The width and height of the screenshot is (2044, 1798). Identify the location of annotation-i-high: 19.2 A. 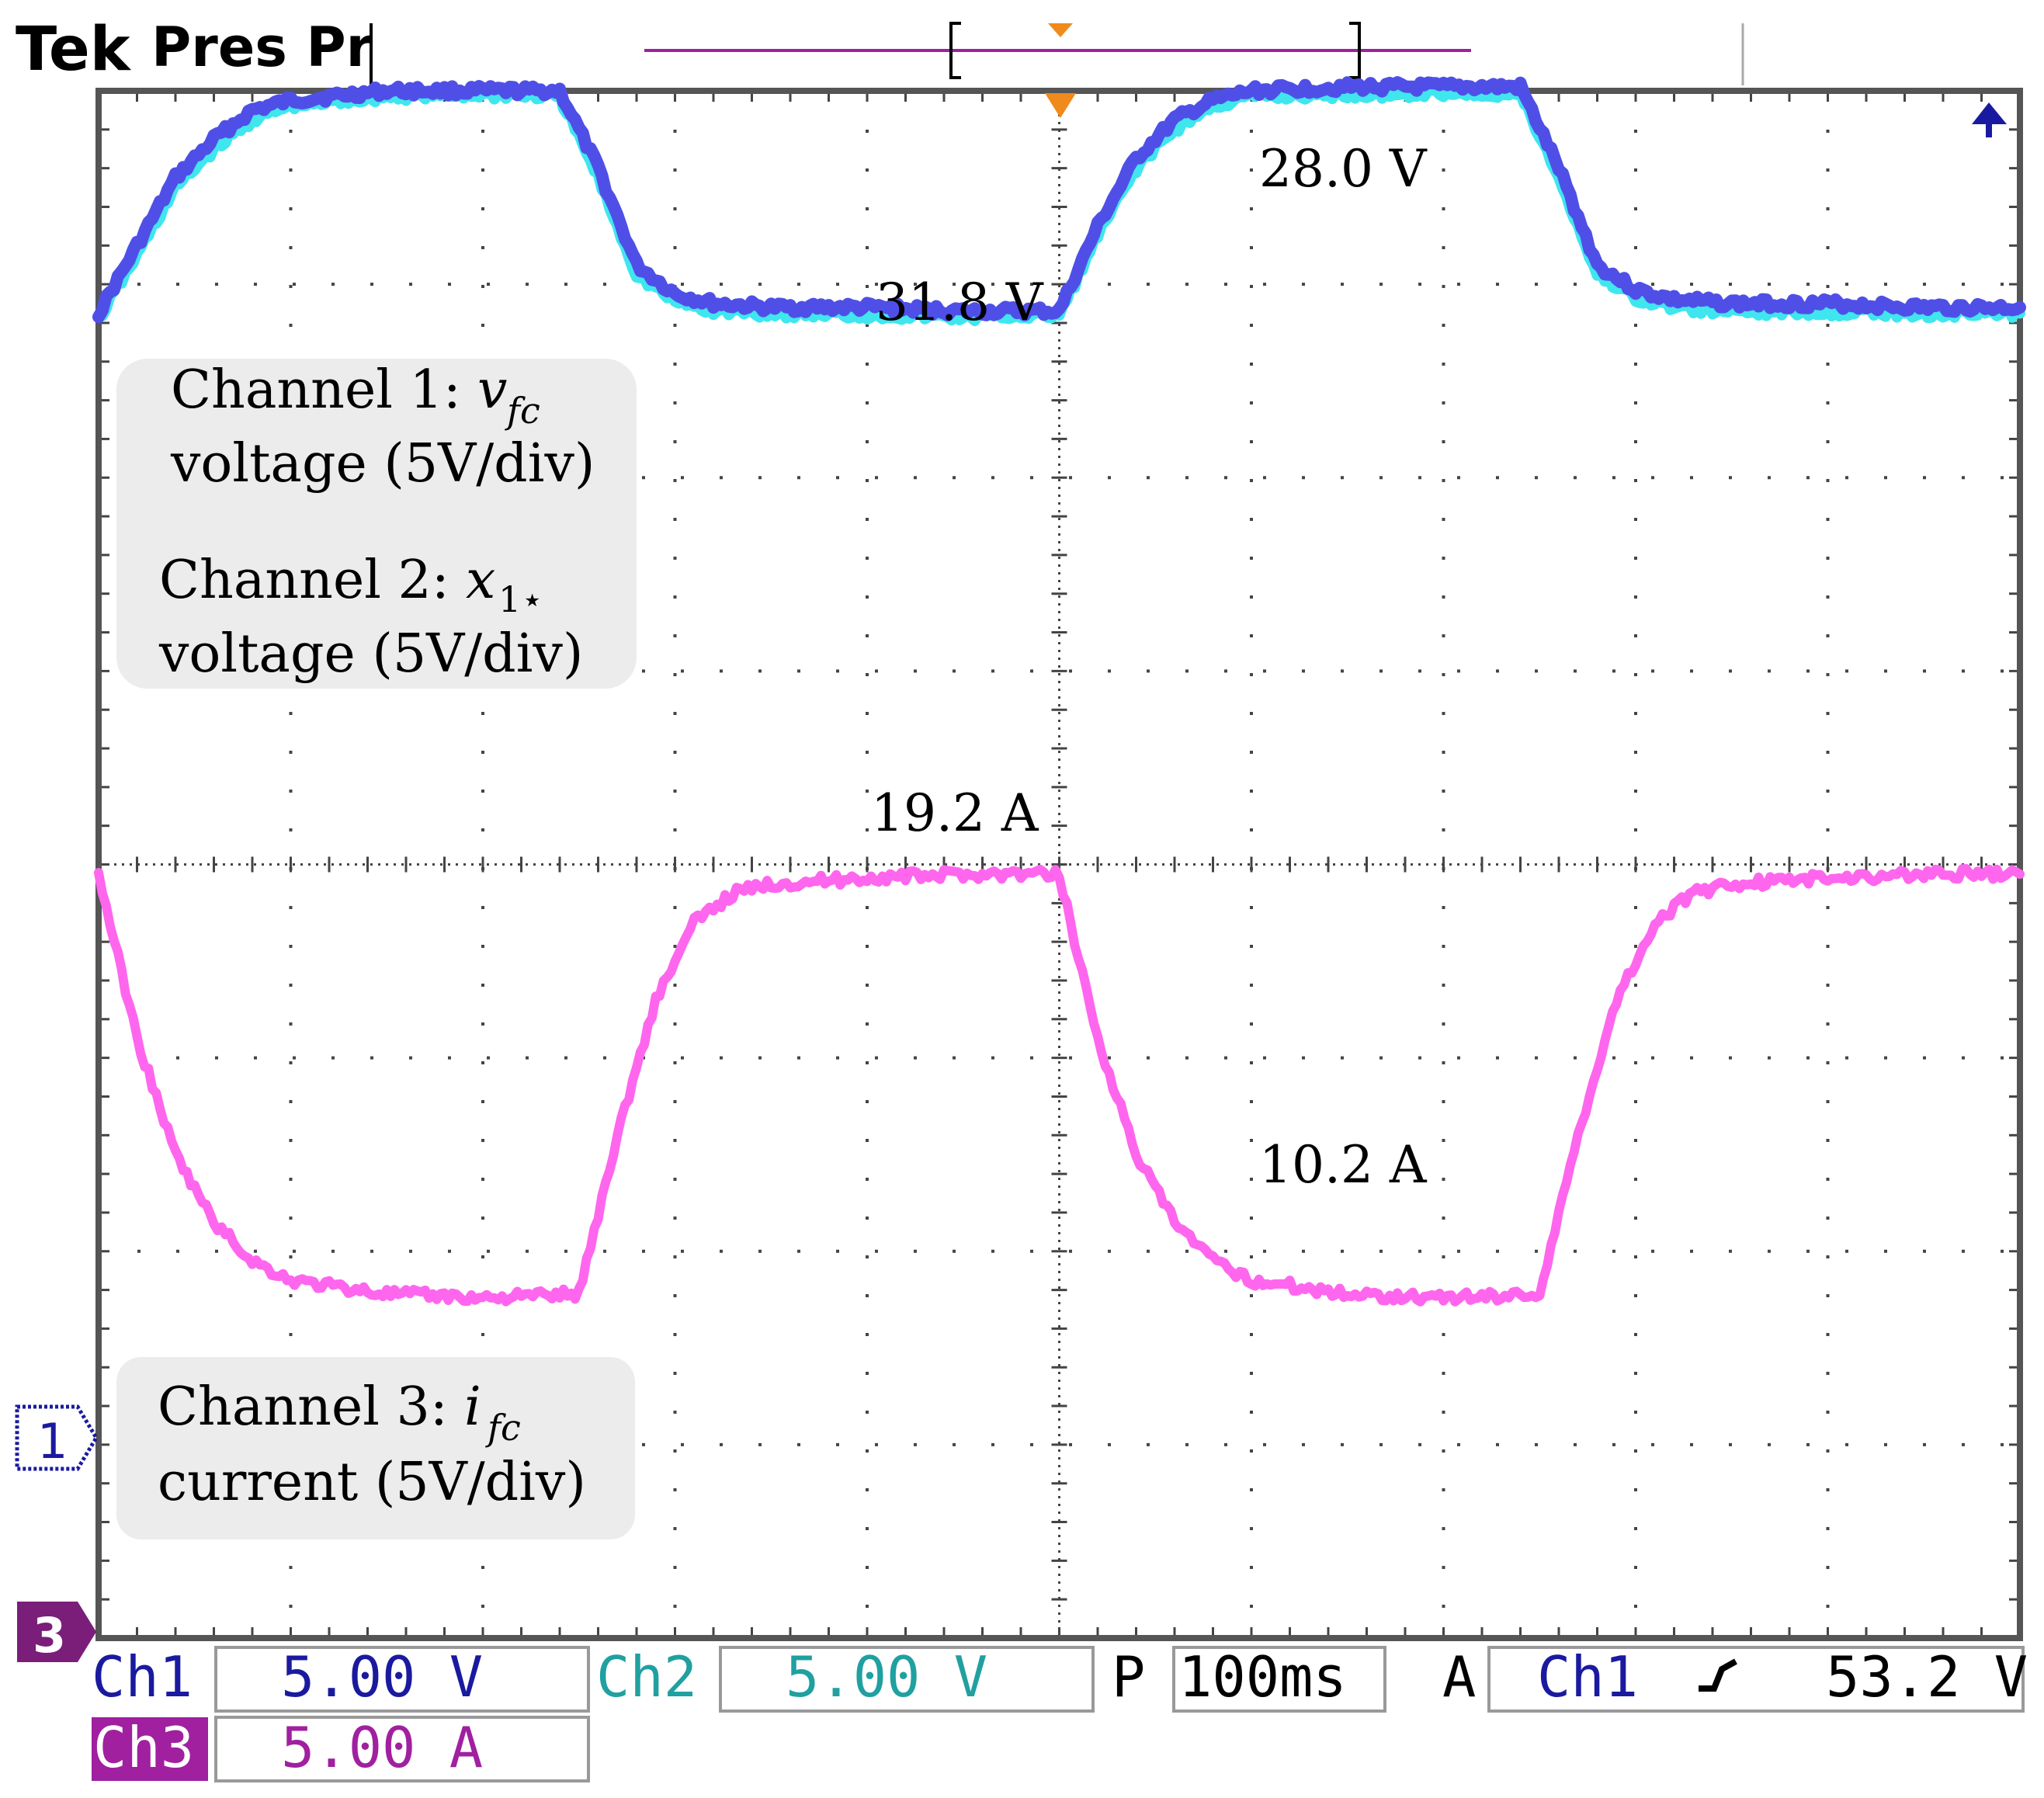
(955, 813).